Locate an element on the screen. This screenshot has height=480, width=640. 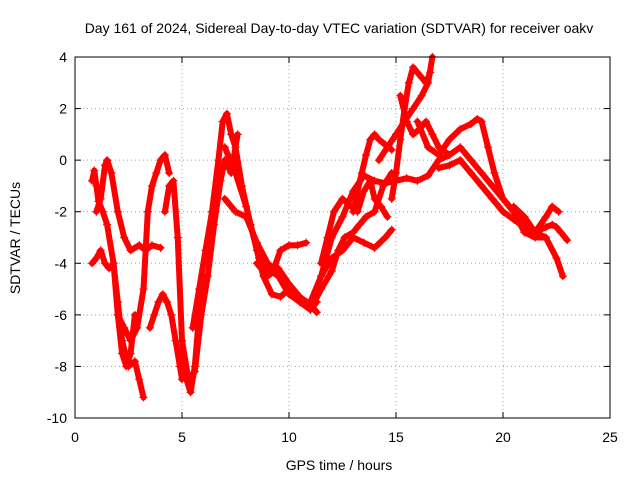
y-tick-label: 4 is located at coordinates (63, 57).